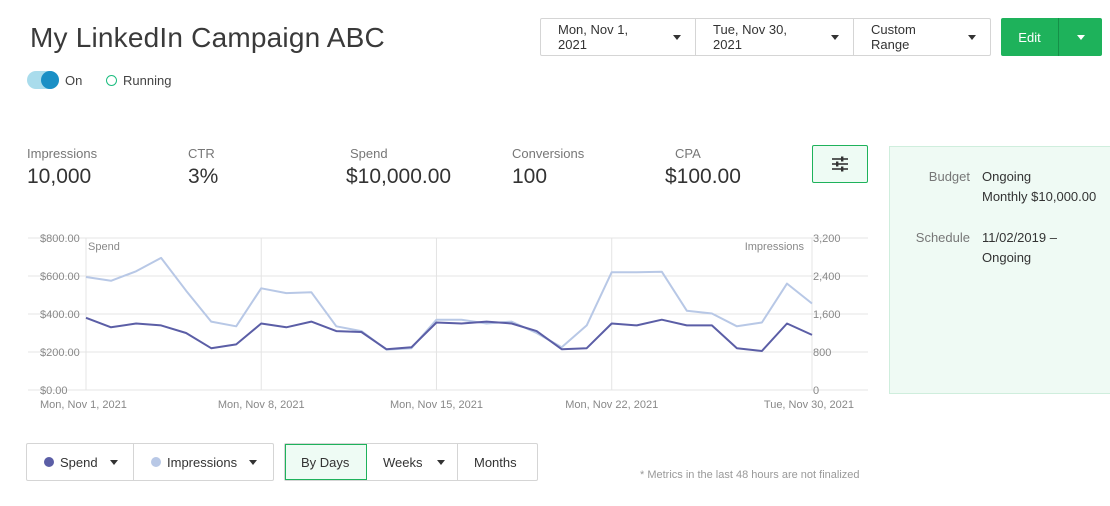 The image size is (1110, 506). I want to click on impressions-legend-dot, so click(156, 462).